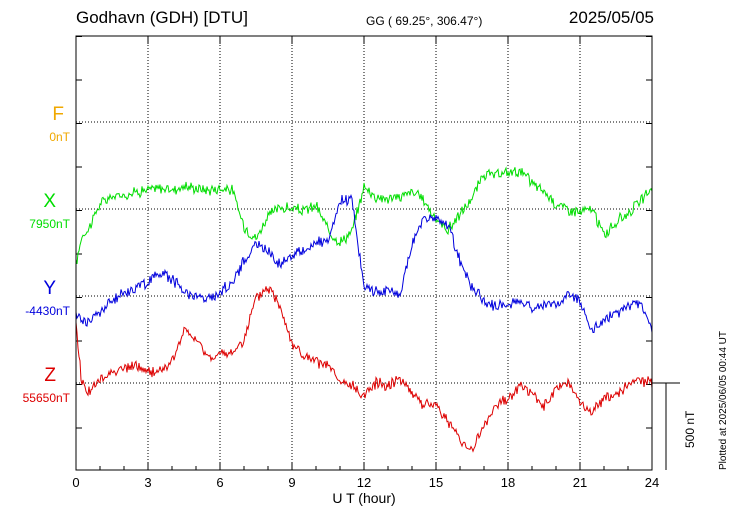 This screenshot has height=520, width=730. I want to click on station-title: Godhavn (GDH) [DTU], so click(162, 17).